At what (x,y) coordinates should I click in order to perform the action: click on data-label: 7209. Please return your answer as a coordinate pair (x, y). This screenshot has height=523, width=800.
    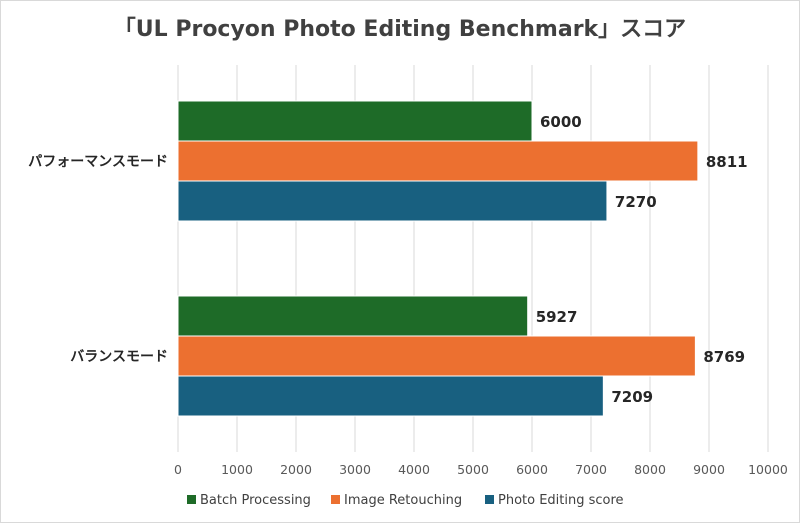
    Looking at the image, I should click on (632, 397).